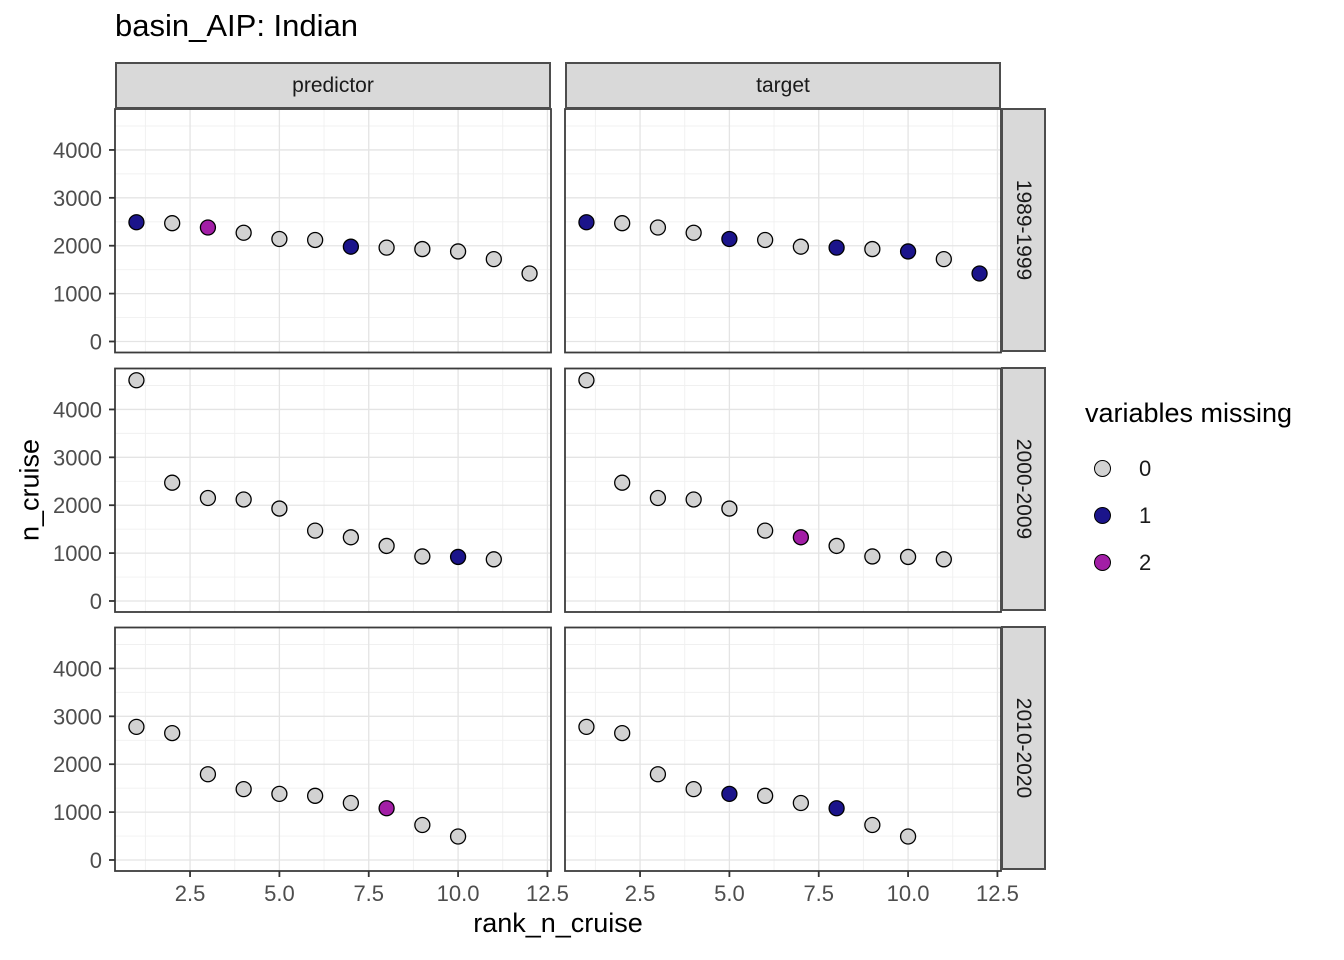  I want to click on facet-col-strip-predictor: predictor, so click(333, 85).